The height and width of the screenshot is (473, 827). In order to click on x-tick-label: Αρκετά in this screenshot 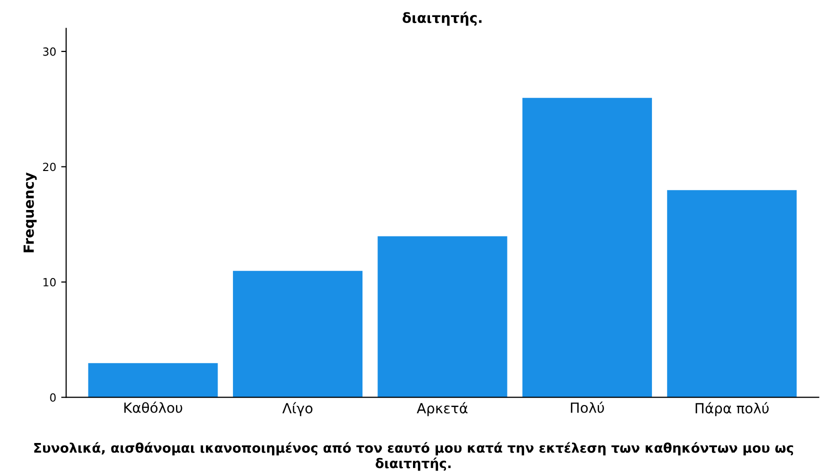, I will do `click(442, 409)`.